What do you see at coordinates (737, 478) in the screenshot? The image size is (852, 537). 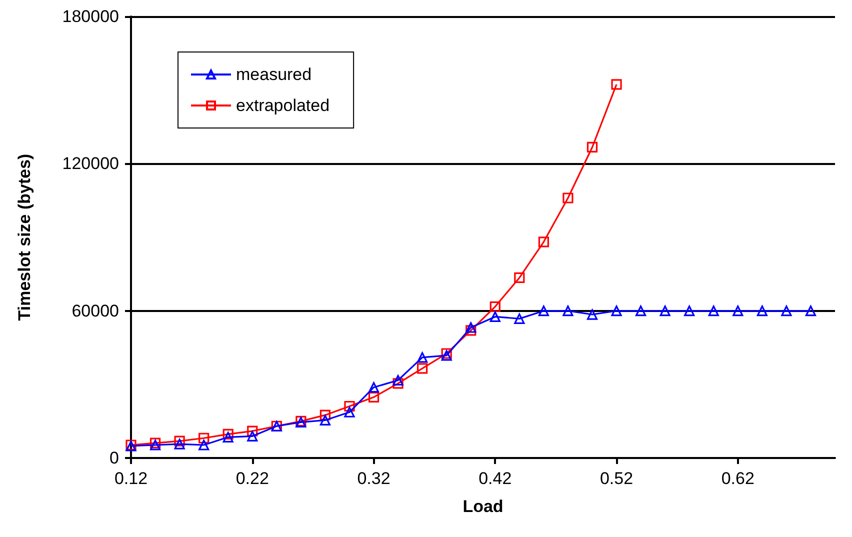 I see `x-tick-label: 0.62` at bounding box center [737, 478].